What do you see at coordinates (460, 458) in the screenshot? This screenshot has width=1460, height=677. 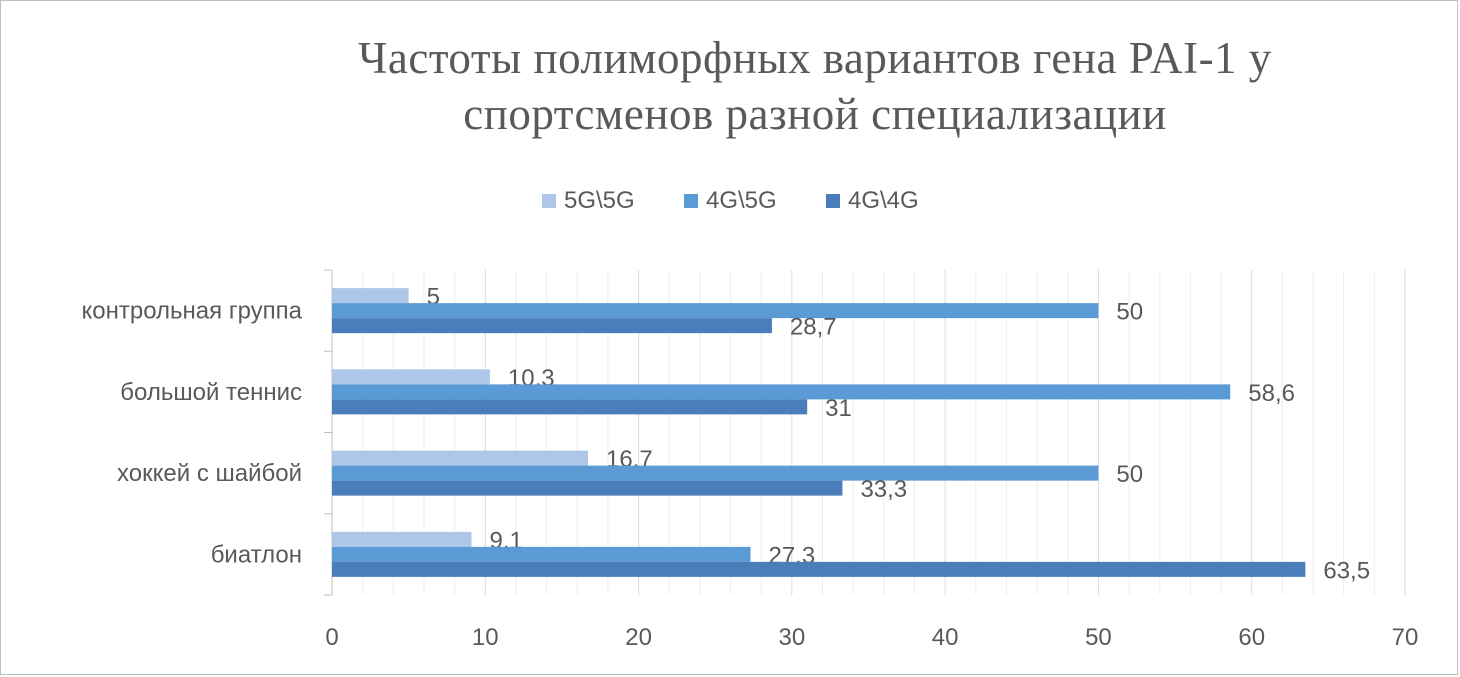 I see `bar-s0-c1` at bounding box center [460, 458].